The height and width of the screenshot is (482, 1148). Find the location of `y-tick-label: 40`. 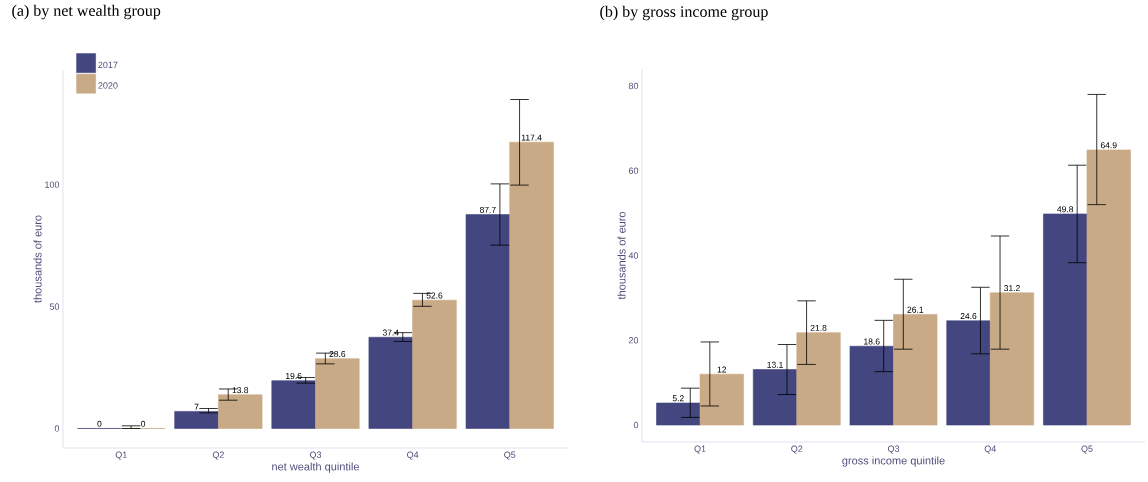

y-tick-label: 40 is located at coordinates (633, 255).